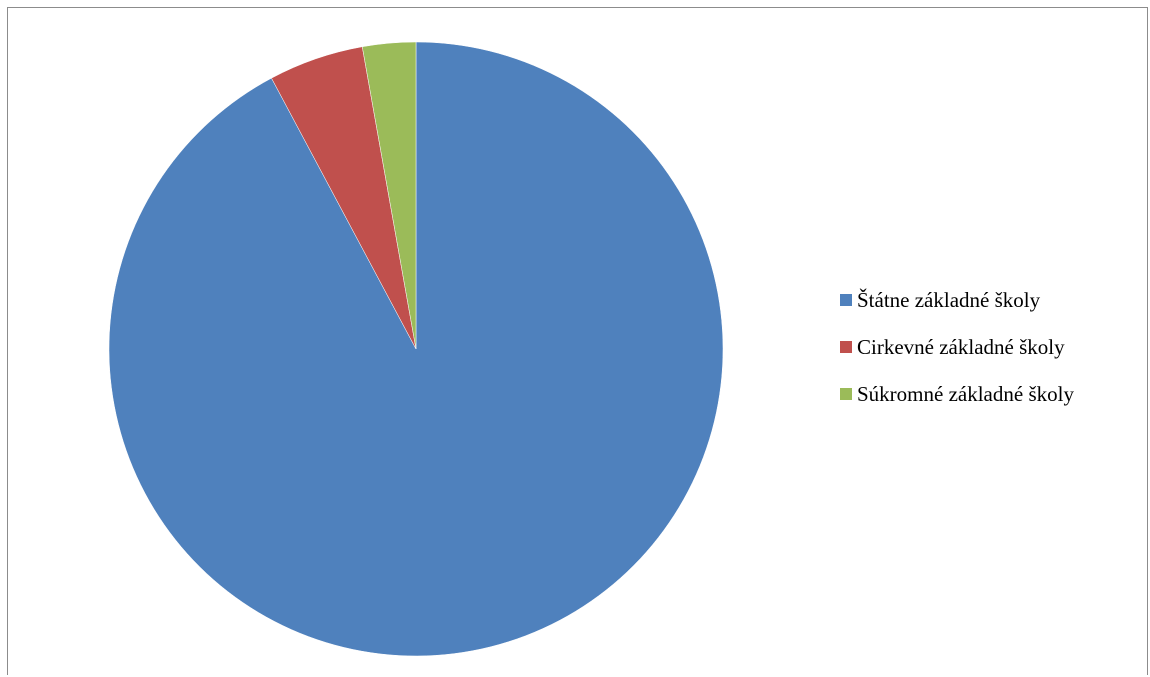 This screenshot has width=1150, height=677. What do you see at coordinates (846, 347) in the screenshot?
I see `legend-swatch-cirkevne` at bounding box center [846, 347].